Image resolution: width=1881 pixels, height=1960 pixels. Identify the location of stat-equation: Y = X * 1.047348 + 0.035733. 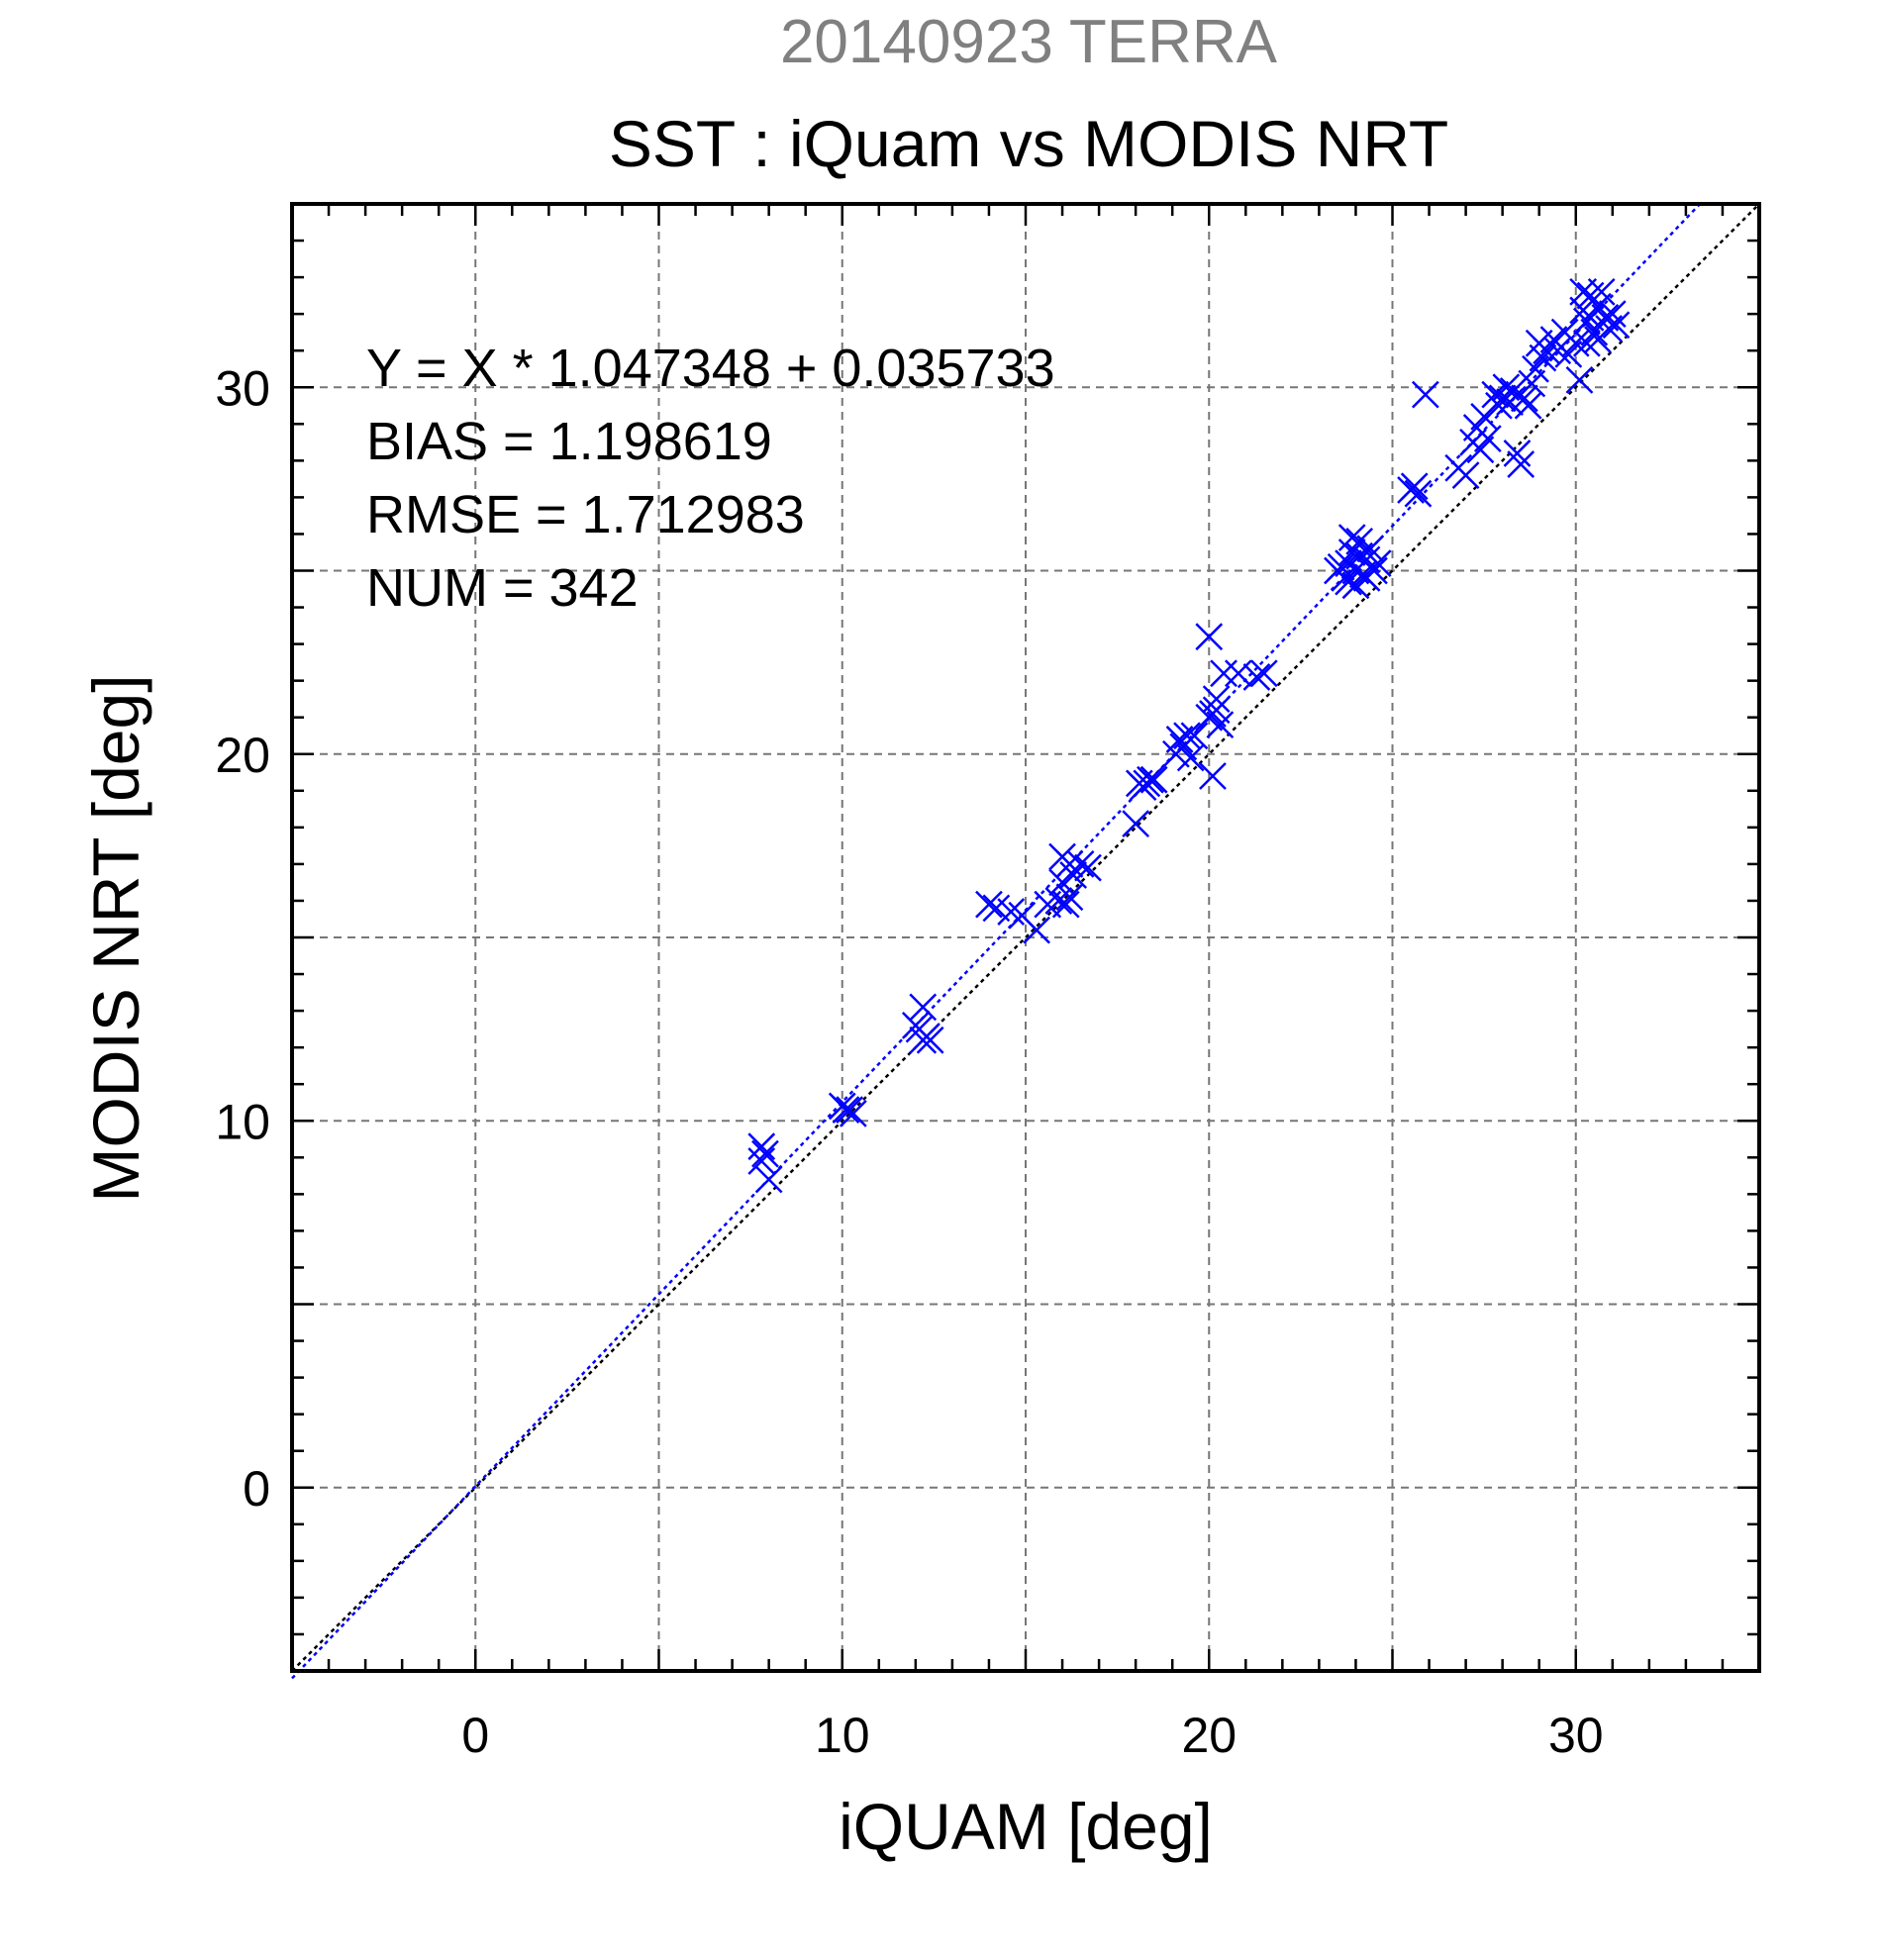
(710, 368).